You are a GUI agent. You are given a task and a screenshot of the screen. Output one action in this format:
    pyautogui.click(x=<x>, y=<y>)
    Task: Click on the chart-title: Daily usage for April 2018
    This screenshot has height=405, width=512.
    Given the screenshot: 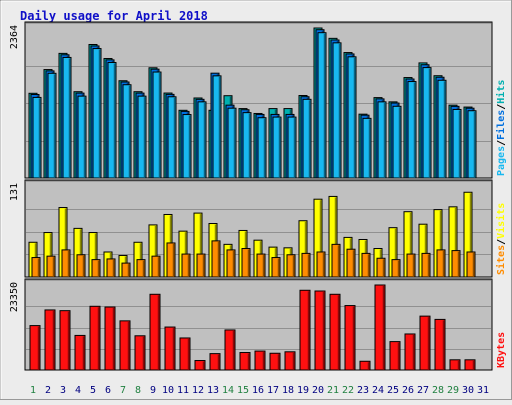 What is the action you would take?
    pyautogui.click(x=114, y=16)
    